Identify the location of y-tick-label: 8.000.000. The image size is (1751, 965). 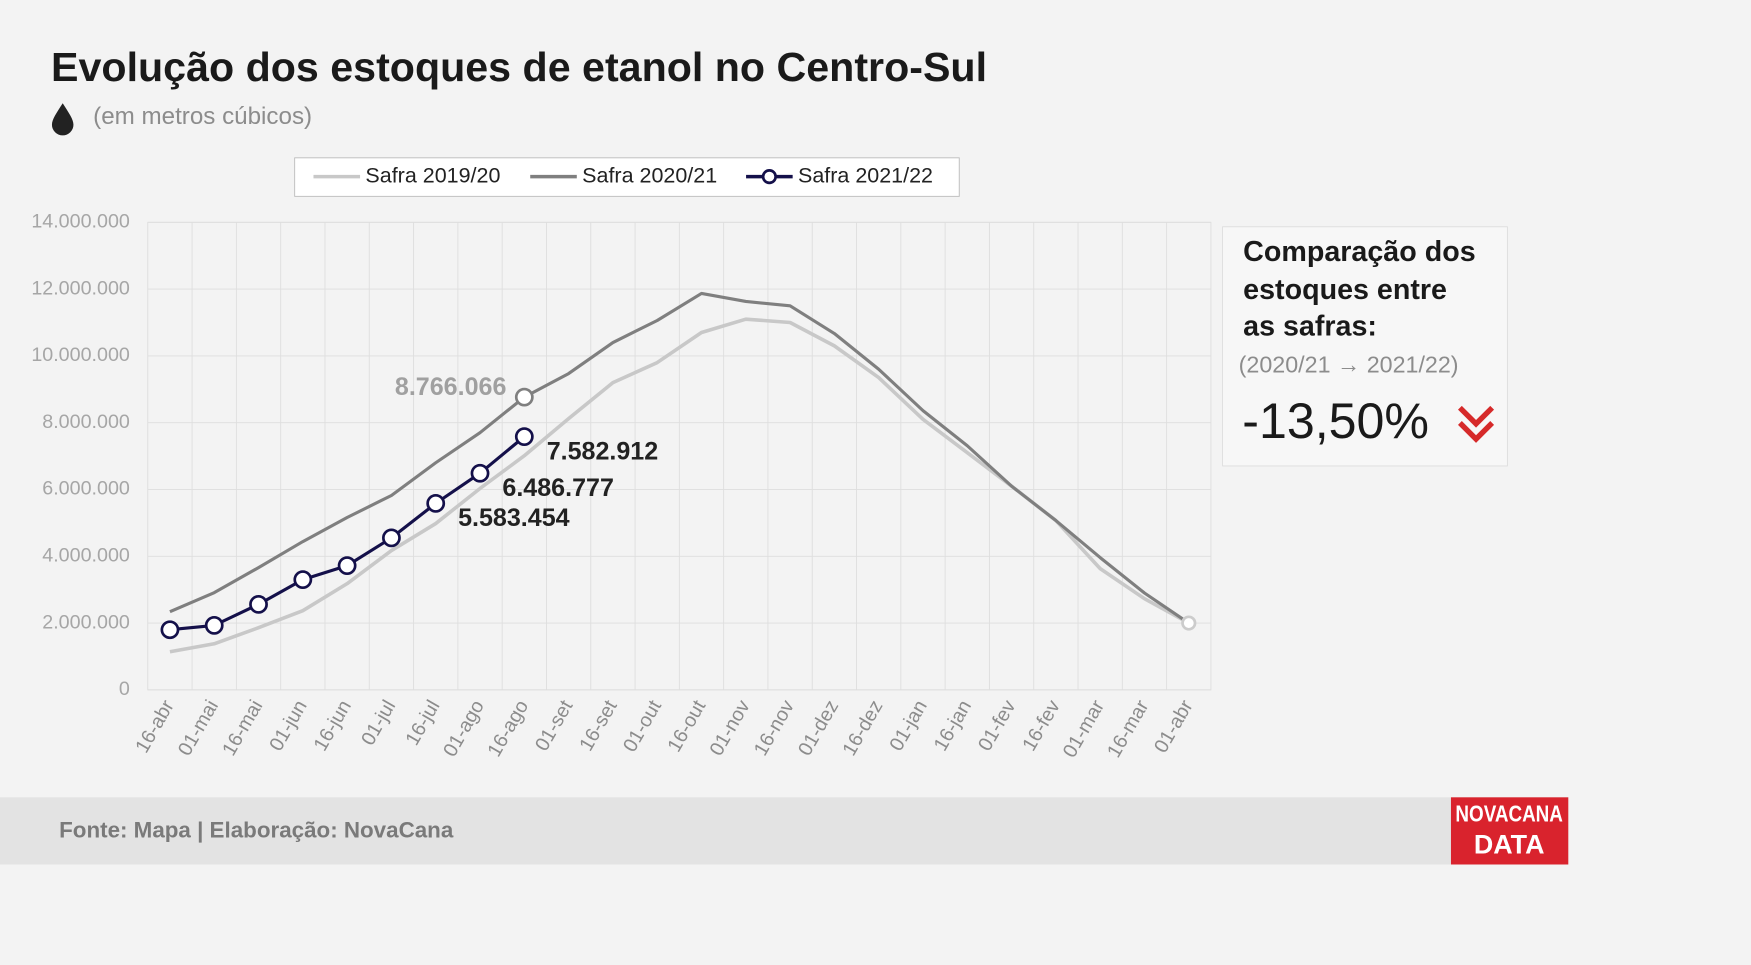
(86, 422).